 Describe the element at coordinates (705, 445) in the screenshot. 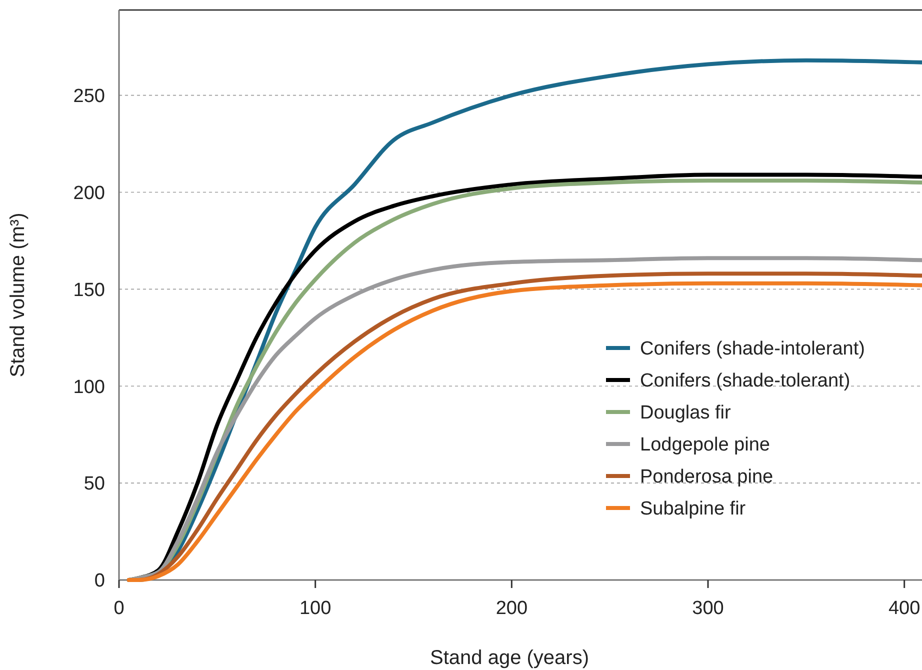

I see `legend-label: Lodgepole pine` at that location.